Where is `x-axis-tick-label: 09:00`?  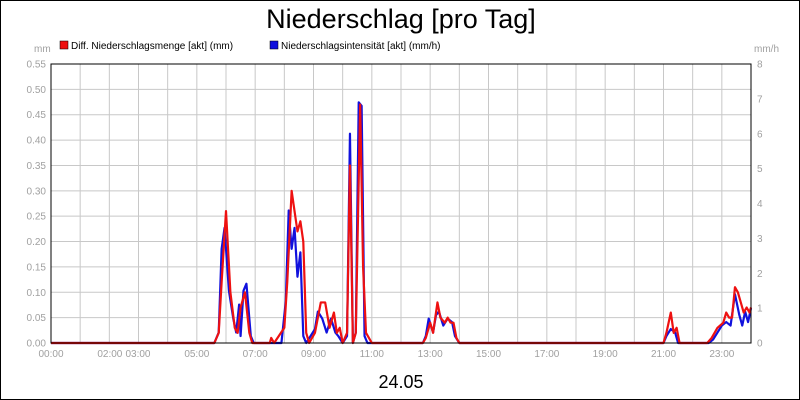
x-axis-tick-label: 09:00 is located at coordinates (313, 354).